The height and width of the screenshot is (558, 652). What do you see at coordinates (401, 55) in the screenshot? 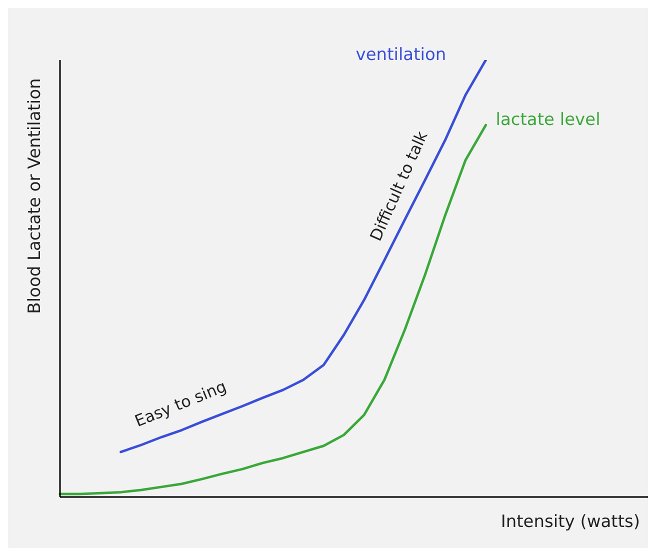
I see `series-label: ventilation` at bounding box center [401, 55].